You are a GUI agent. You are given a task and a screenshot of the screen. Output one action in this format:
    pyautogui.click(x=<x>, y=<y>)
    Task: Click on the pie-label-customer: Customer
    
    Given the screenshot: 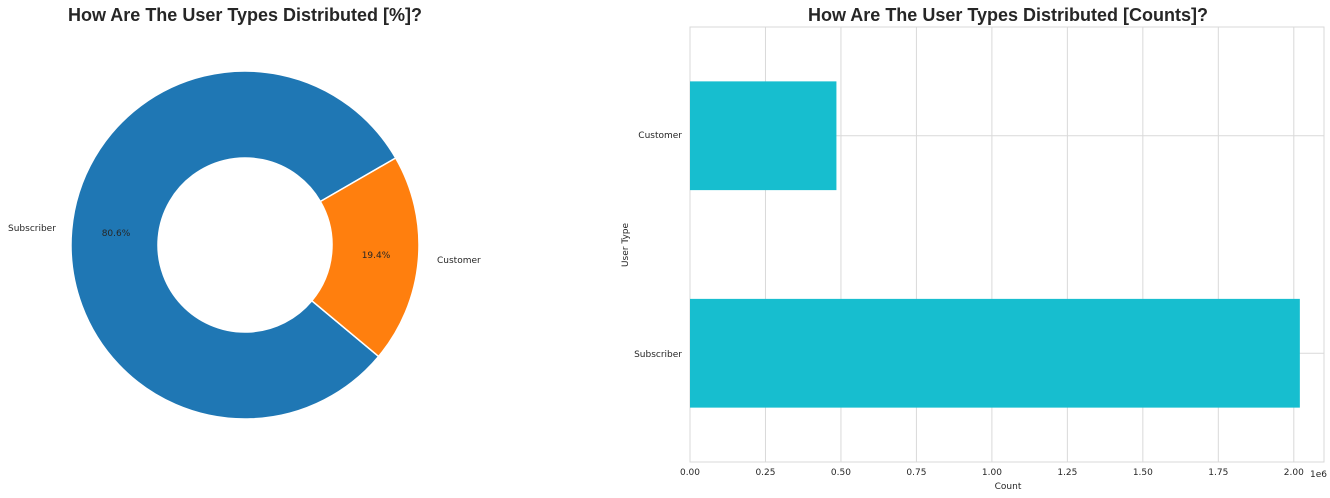 What is the action you would take?
    pyautogui.click(x=459, y=261)
    